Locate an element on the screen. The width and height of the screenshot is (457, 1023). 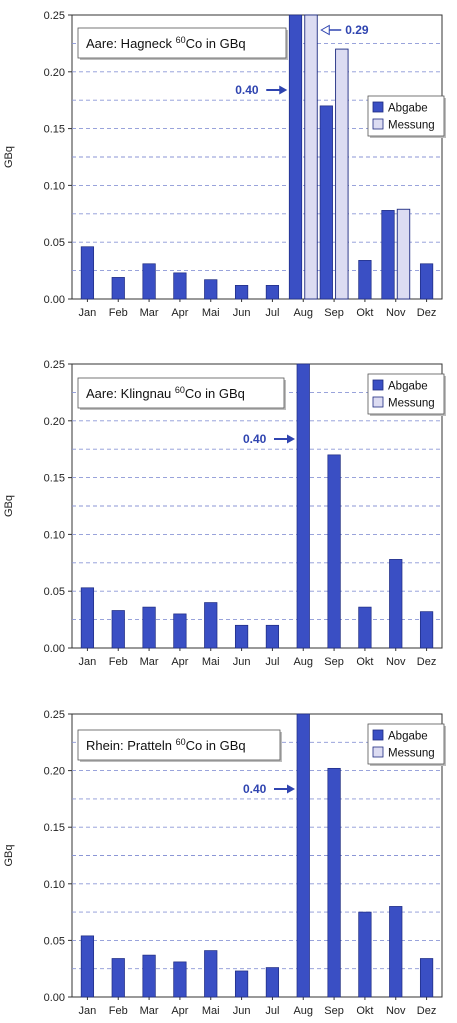
bar-abgabe-okt is located at coordinates (365, 627).